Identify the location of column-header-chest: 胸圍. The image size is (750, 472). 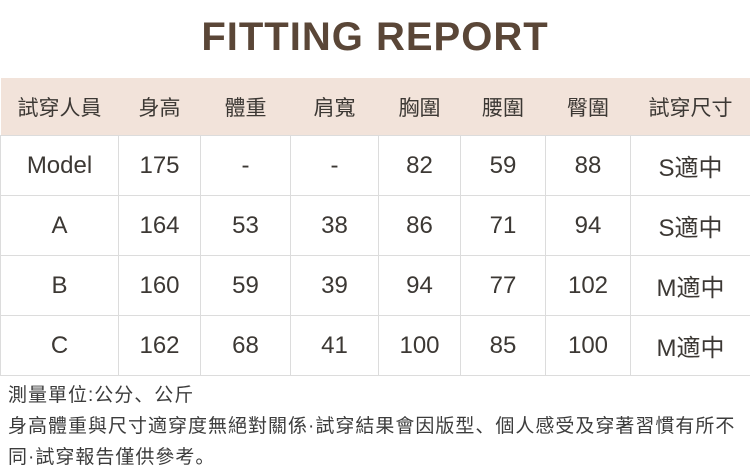
(419, 107).